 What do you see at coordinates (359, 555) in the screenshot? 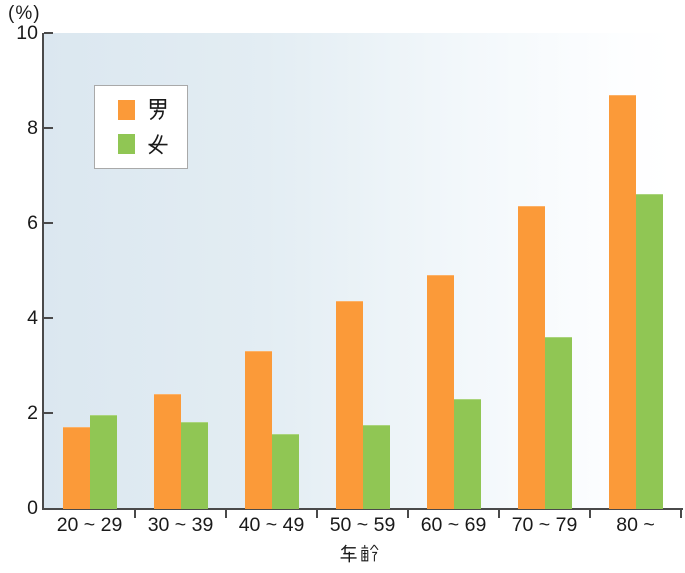
I see `x-axis-title` at bounding box center [359, 555].